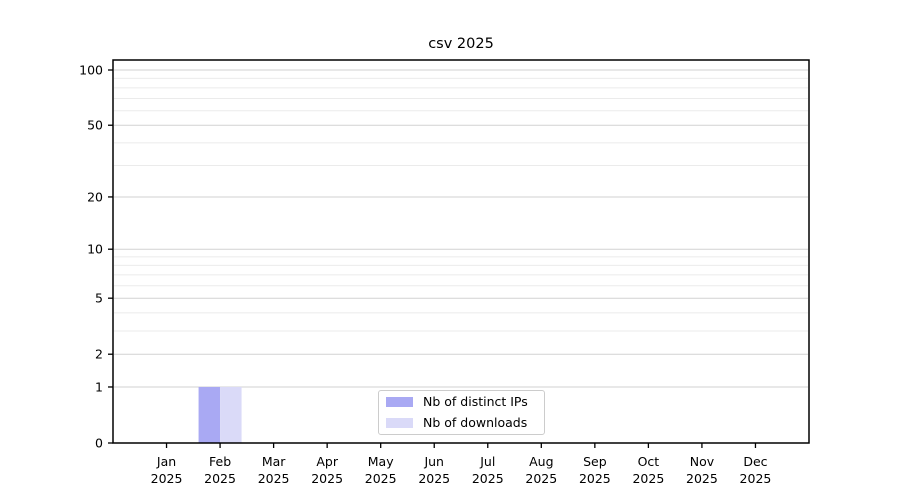 This screenshot has height=500, width=900. Describe the element at coordinates (220, 461) in the screenshot. I see `x-tick-label-month: Feb` at that location.